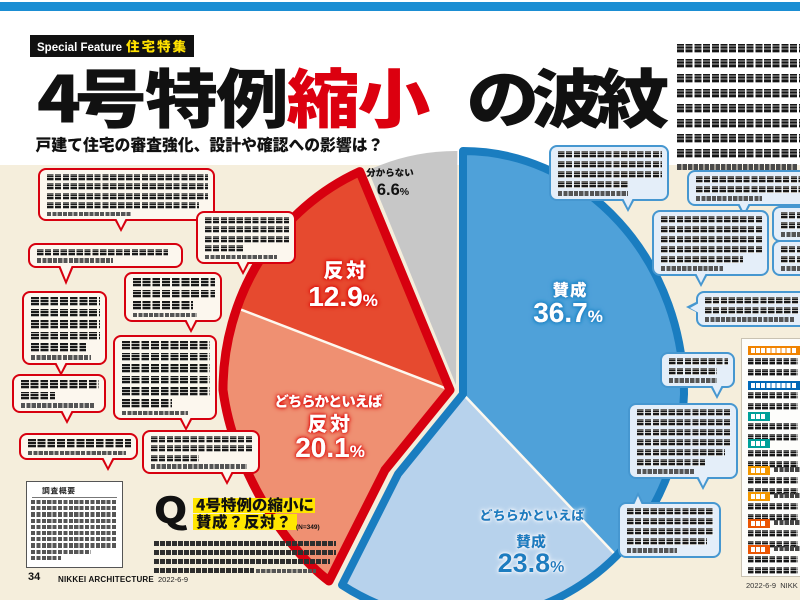 The height and width of the screenshot is (600, 800). I want to click on svg-text: 12.9%, so click(343, 296).